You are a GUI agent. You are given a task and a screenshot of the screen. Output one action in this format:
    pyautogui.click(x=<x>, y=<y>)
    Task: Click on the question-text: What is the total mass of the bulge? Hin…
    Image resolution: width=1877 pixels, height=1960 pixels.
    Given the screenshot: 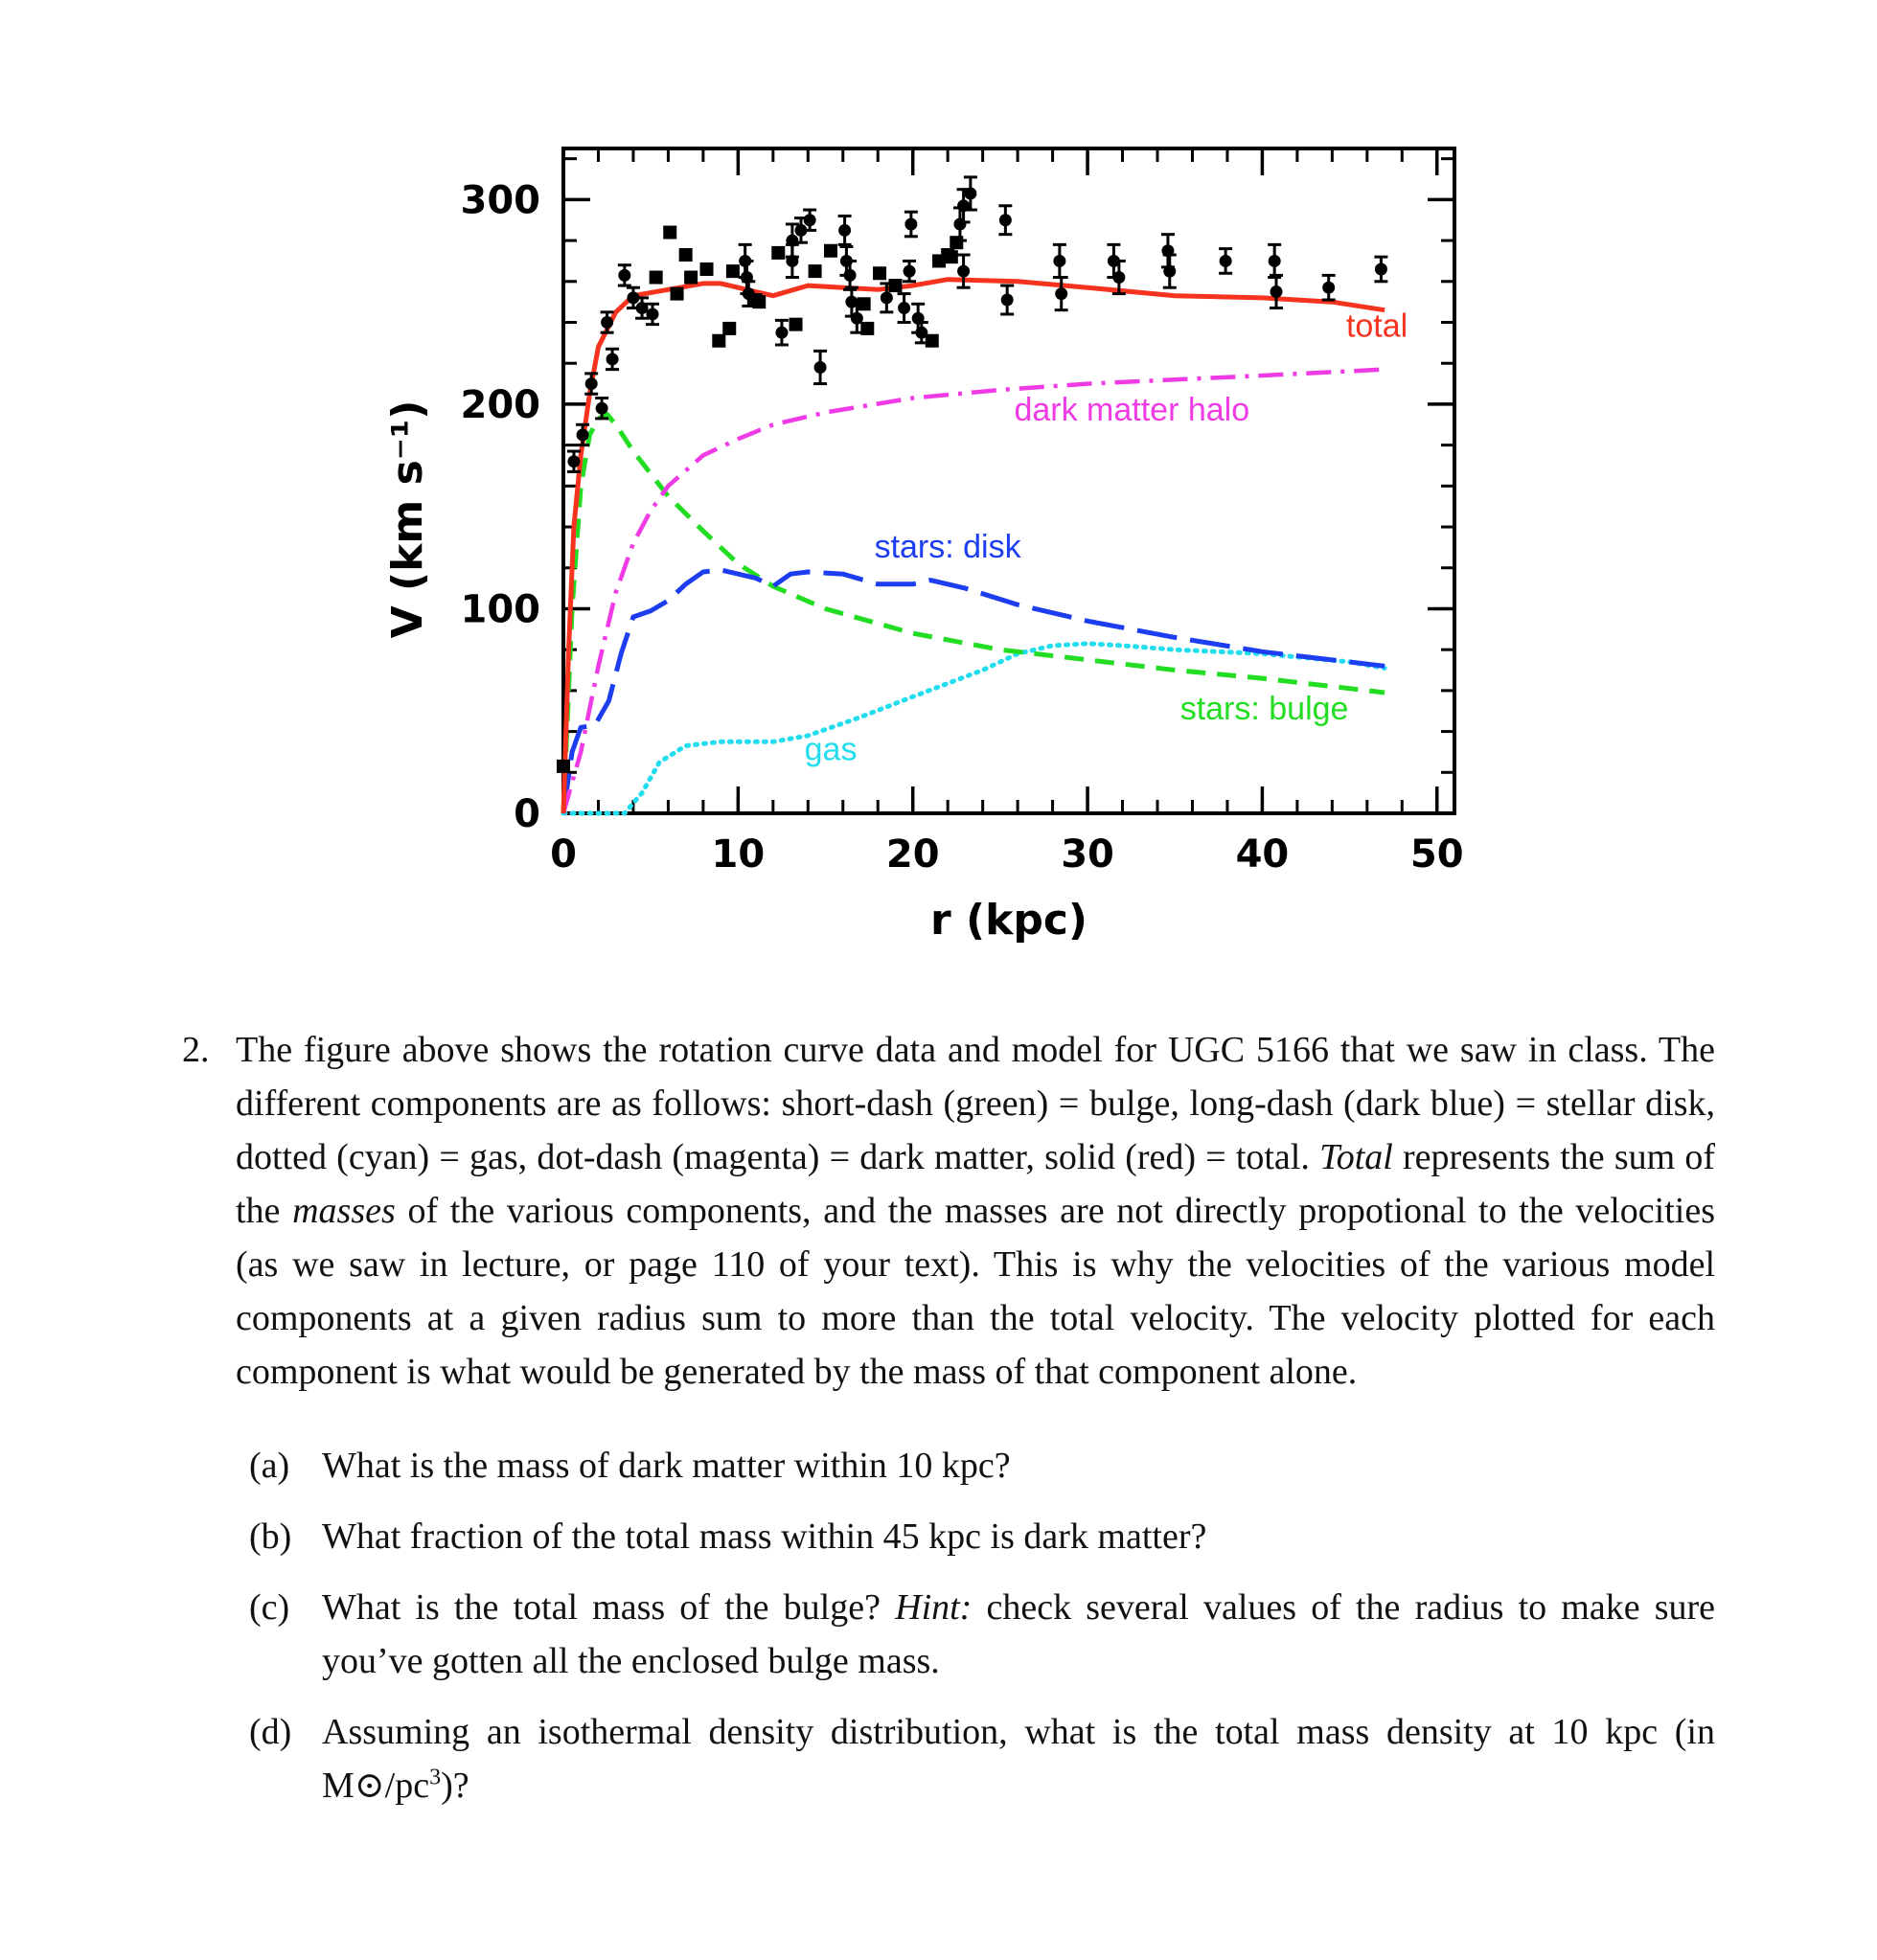 What is the action you would take?
    pyautogui.click(x=1019, y=1634)
    